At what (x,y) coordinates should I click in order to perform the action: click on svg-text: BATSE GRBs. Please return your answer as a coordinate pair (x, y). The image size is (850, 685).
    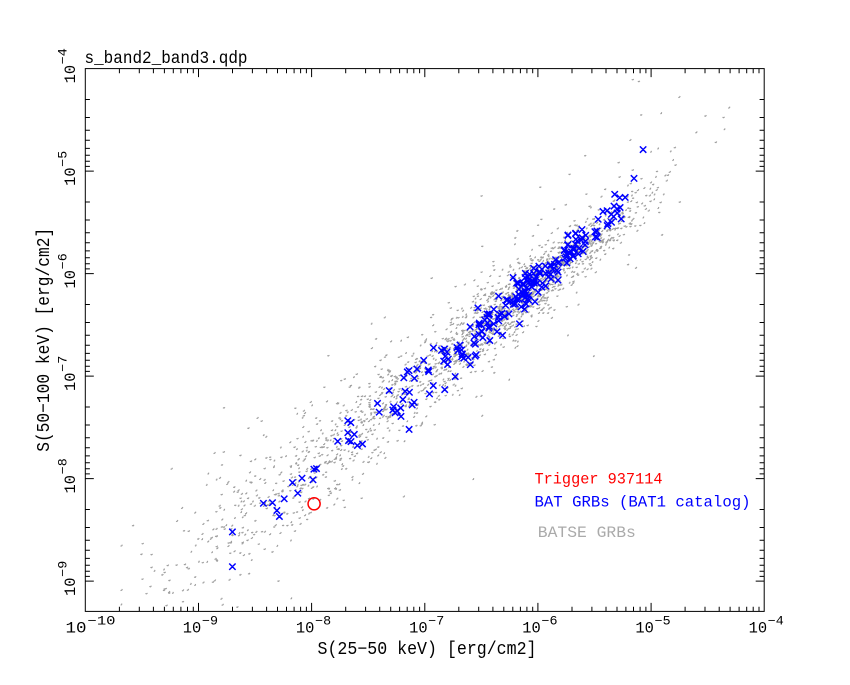
    Looking at the image, I should click on (587, 533).